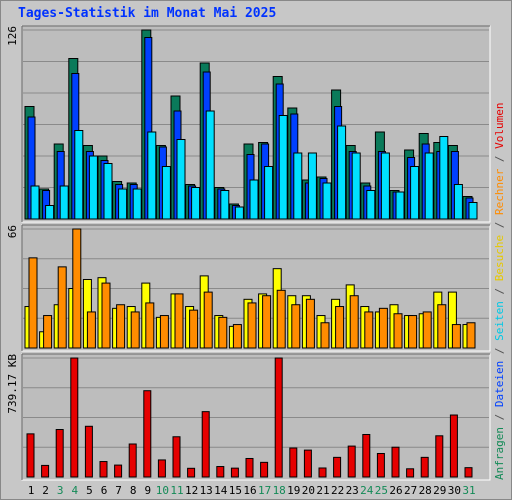 The width and height of the screenshot is (512, 500). I want to click on y-max-label: 739.17 KB, so click(12, 384).